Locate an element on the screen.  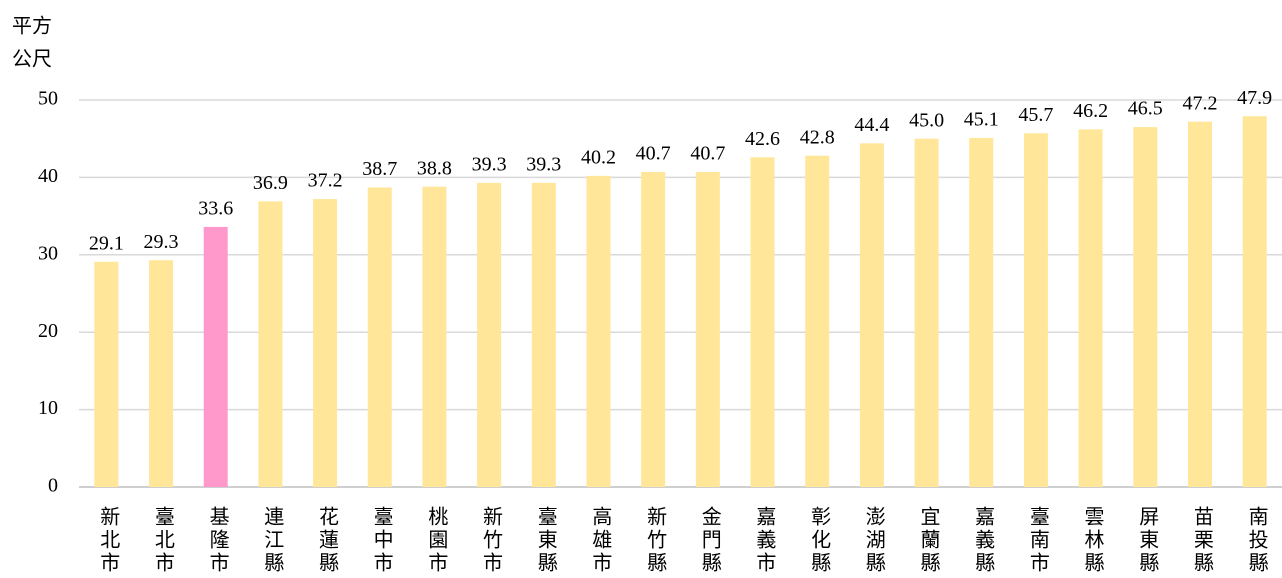
value-label: 42.8 is located at coordinates (817, 137).